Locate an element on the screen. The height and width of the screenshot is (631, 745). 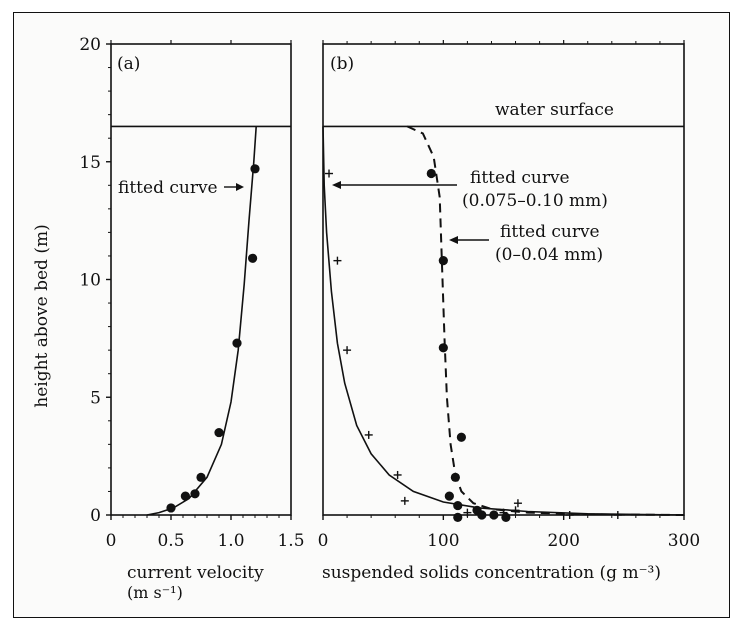
y-tick-label-10: 10 is located at coordinates (90, 281).